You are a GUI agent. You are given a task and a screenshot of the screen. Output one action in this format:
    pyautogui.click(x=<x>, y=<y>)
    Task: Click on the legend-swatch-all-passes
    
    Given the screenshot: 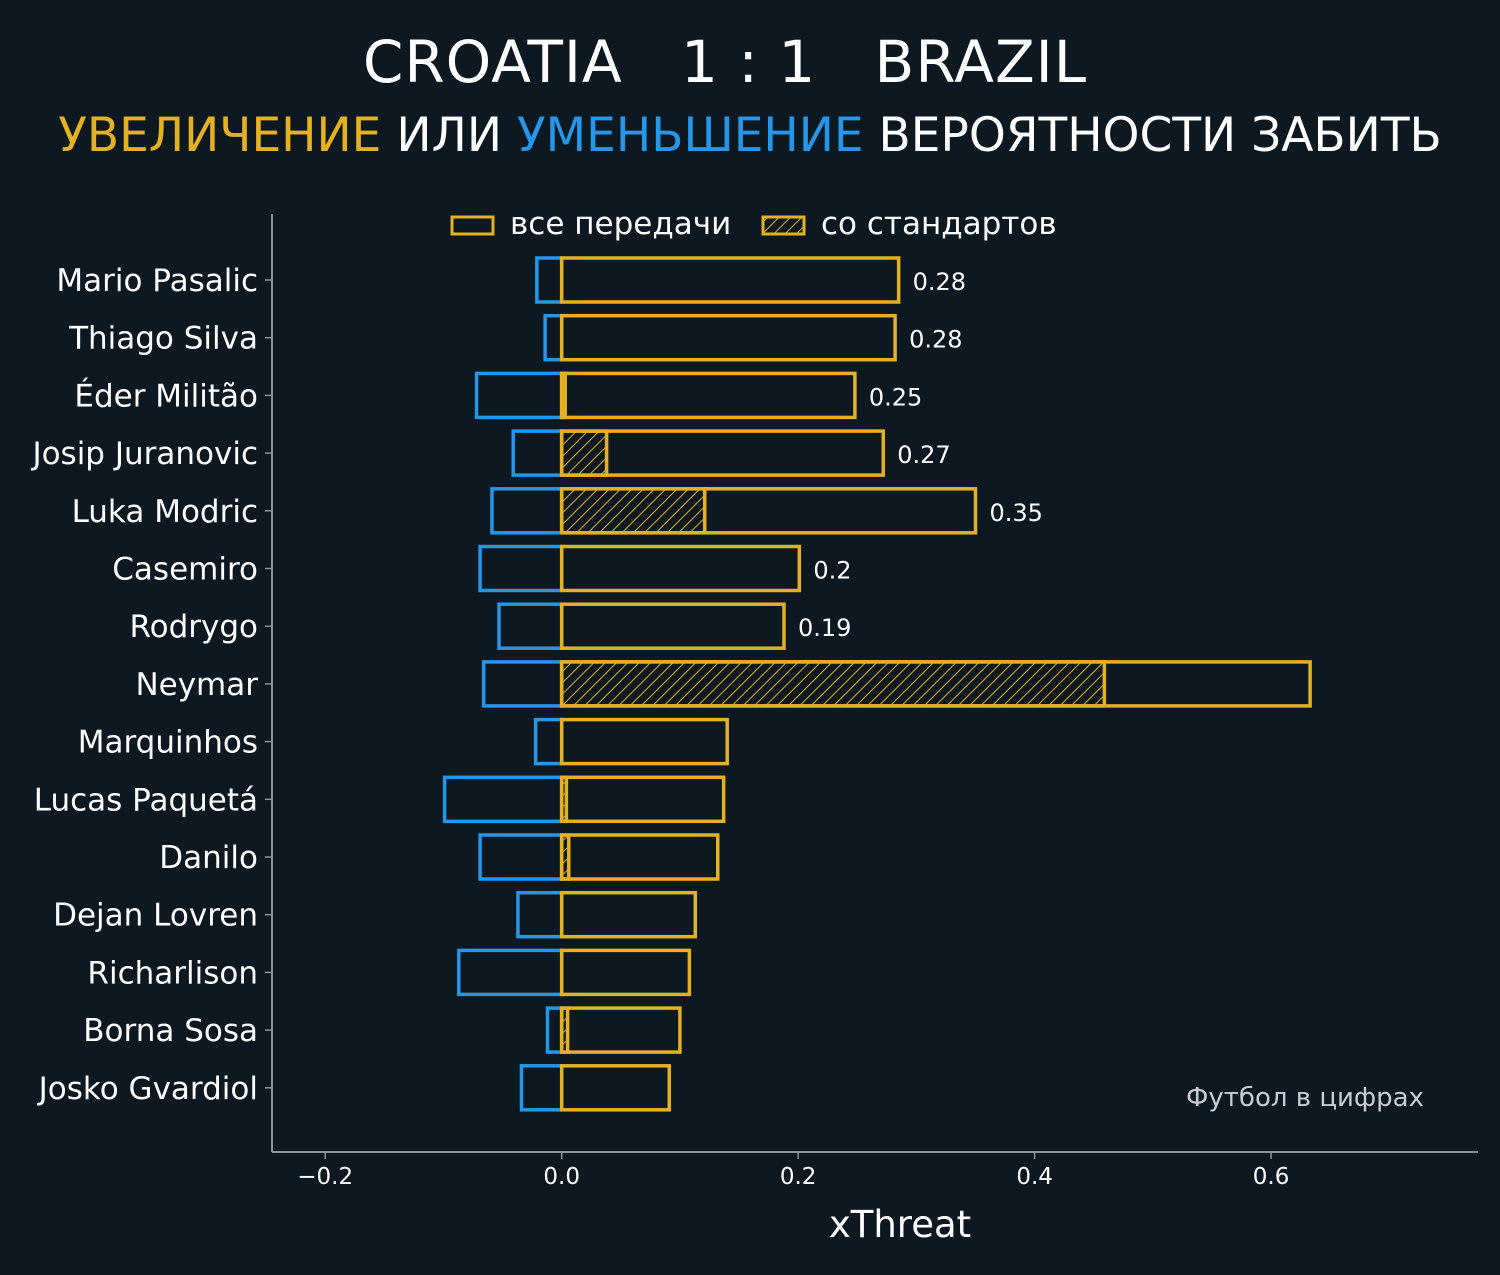 What is the action you would take?
    pyautogui.click(x=472, y=225)
    